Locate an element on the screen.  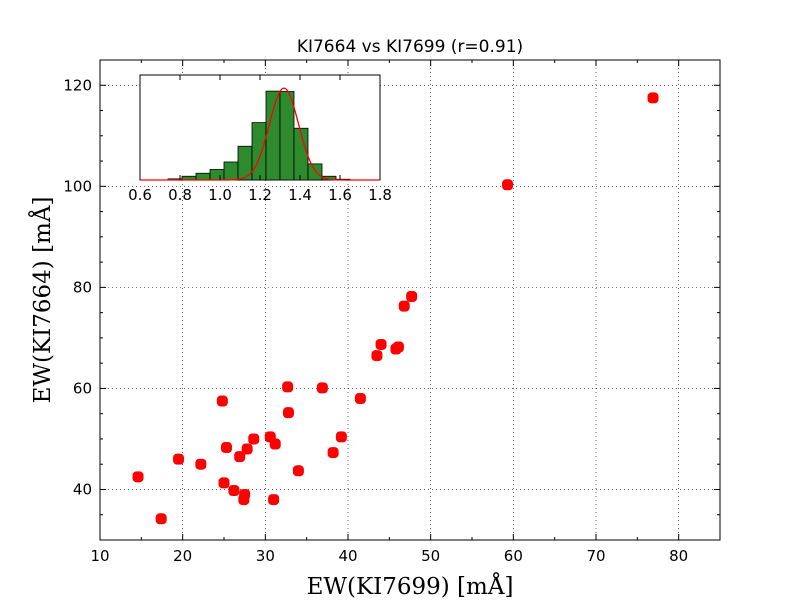
inset-x-tick-label: 1.8 is located at coordinates (380, 195).